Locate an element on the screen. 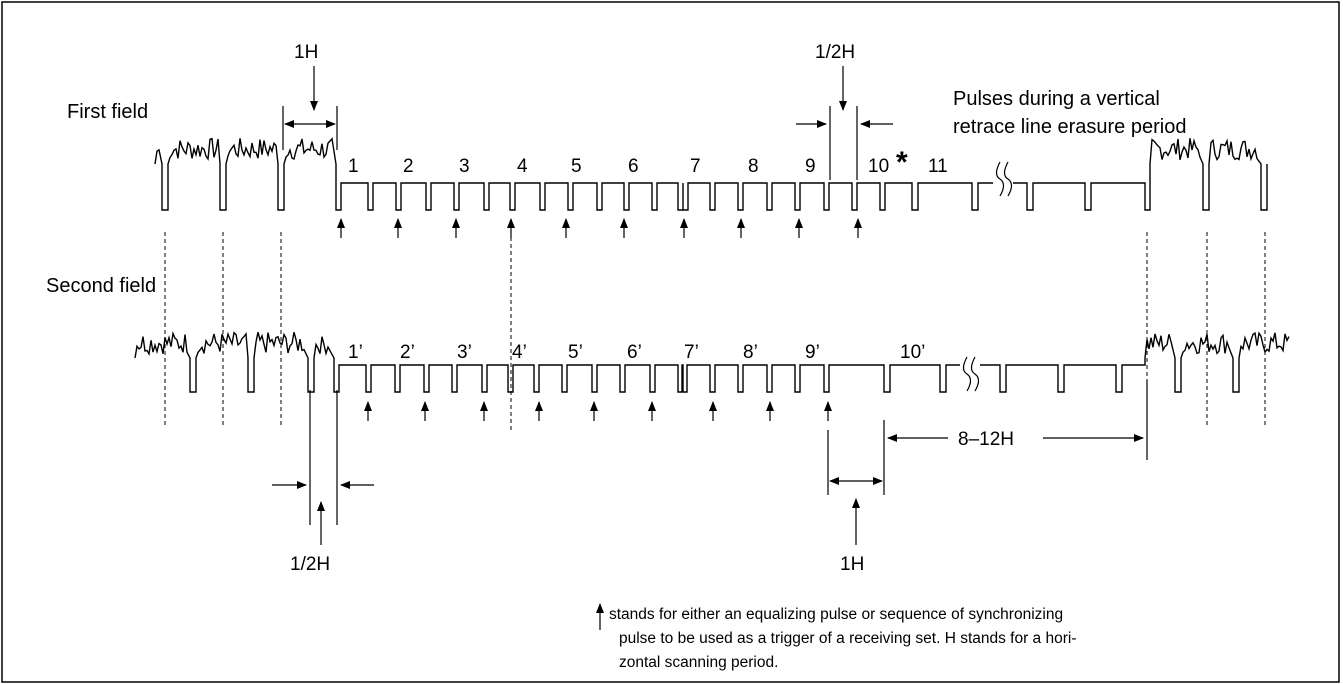 The height and width of the screenshot is (684, 1343). second-field-waveform is located at coordinates (712, 361).